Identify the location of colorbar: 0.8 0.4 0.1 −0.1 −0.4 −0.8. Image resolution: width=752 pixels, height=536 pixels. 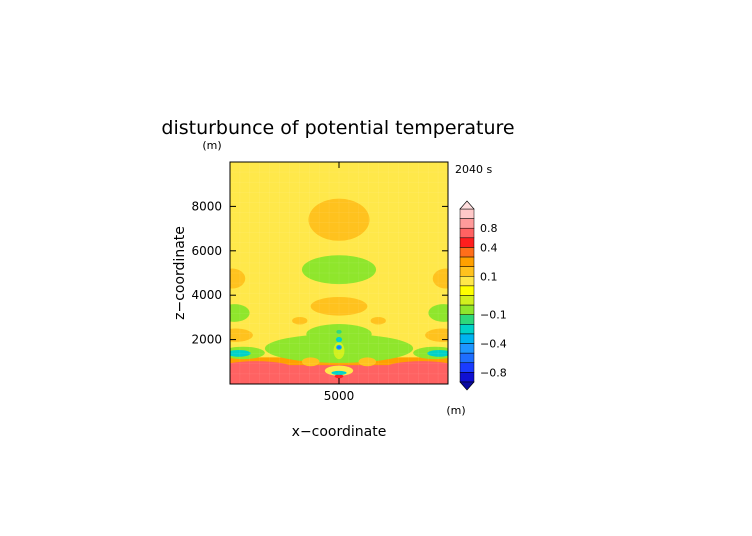
(483, 295).